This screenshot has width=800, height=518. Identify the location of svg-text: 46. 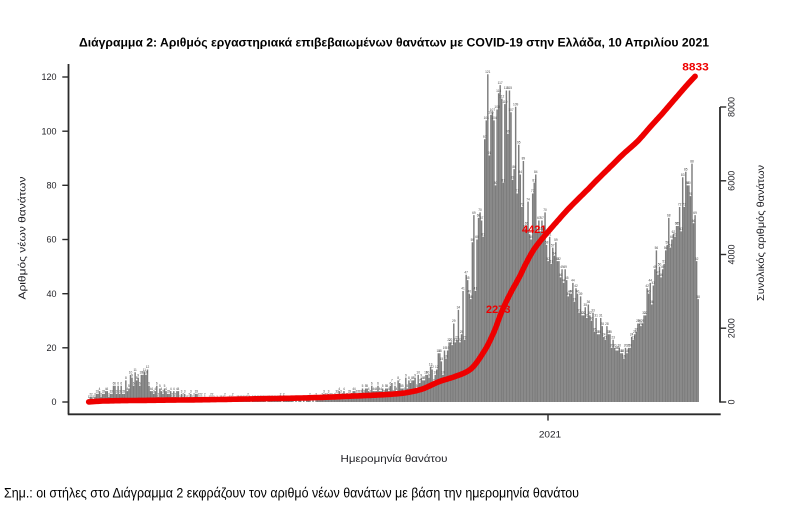
(661, 275).